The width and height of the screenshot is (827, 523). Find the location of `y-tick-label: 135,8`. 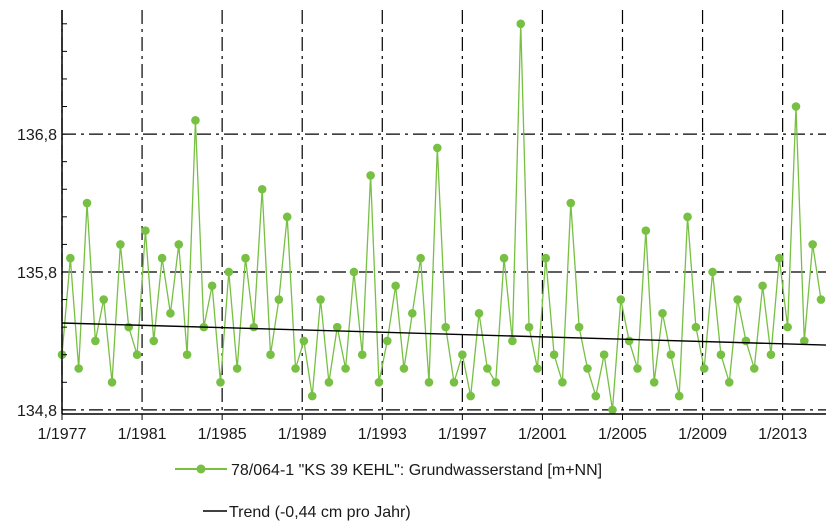

y-tick-label: 135,8 is located at coordinates (37, 273).